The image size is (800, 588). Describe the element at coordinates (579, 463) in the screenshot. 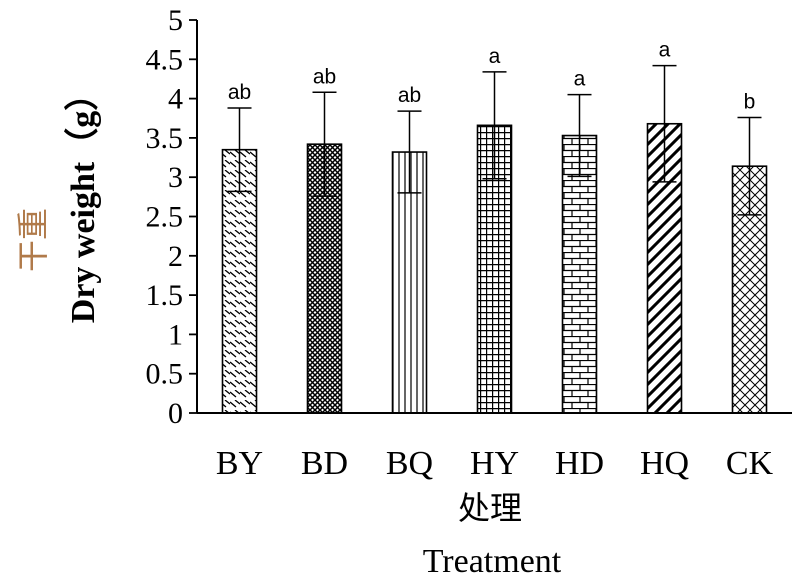

I see `x-tick-label-hd: HD` at that location.